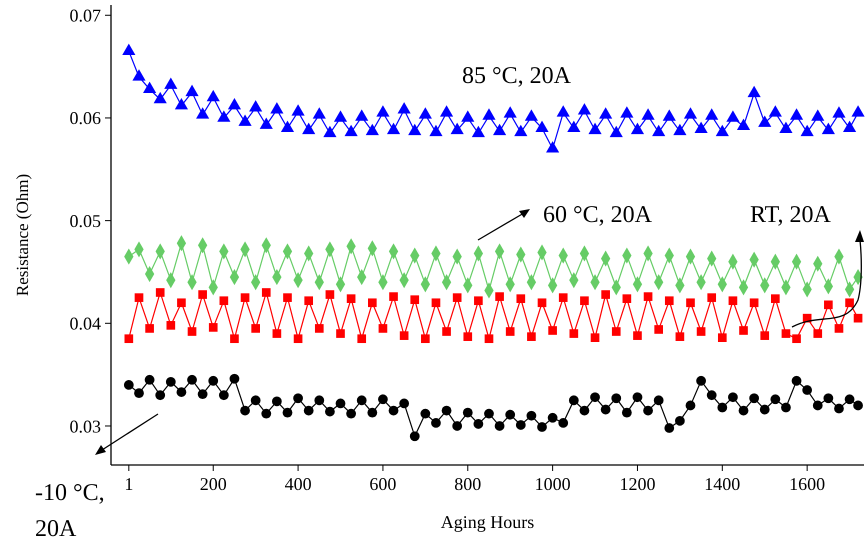 This screenshot has height=550, width=865. What do you see at coordinates (298, 484) in the screenshot?
I see `x-tick-label: 400` at bounding box center [298, 484].